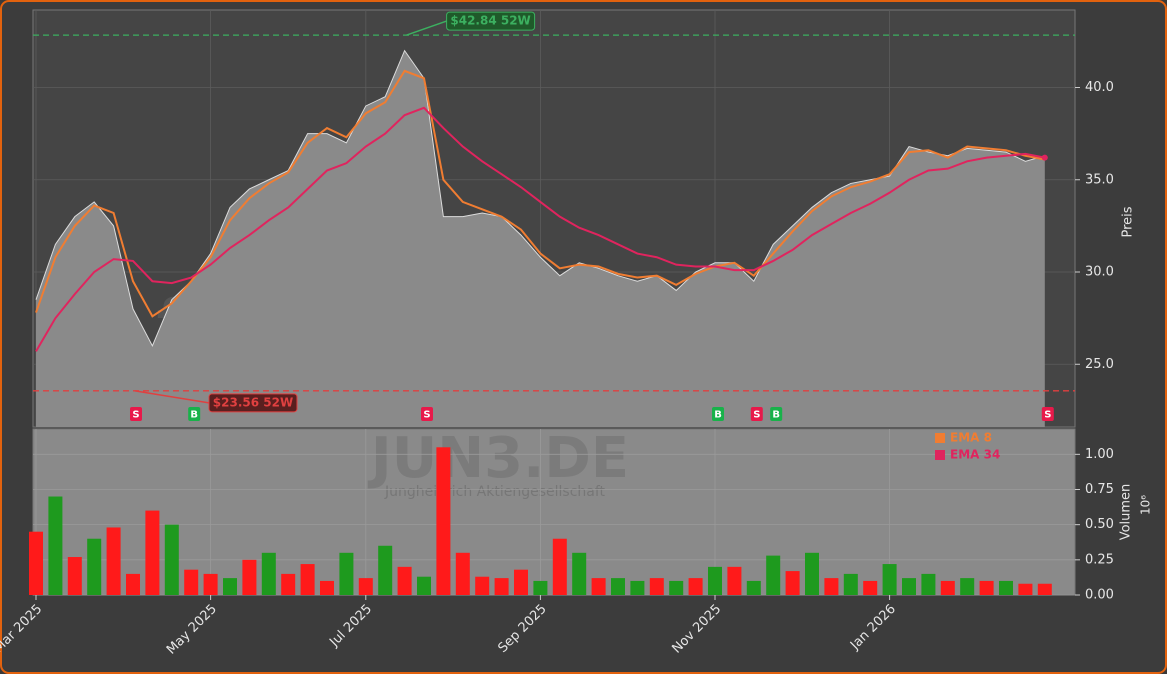 The width and height of the screenshot is (1167, 674). What do you see at coordinates (1099, 179) in the screenshot?
I see `y-tick-label: 35.0` at bounding box center [1099, 179].